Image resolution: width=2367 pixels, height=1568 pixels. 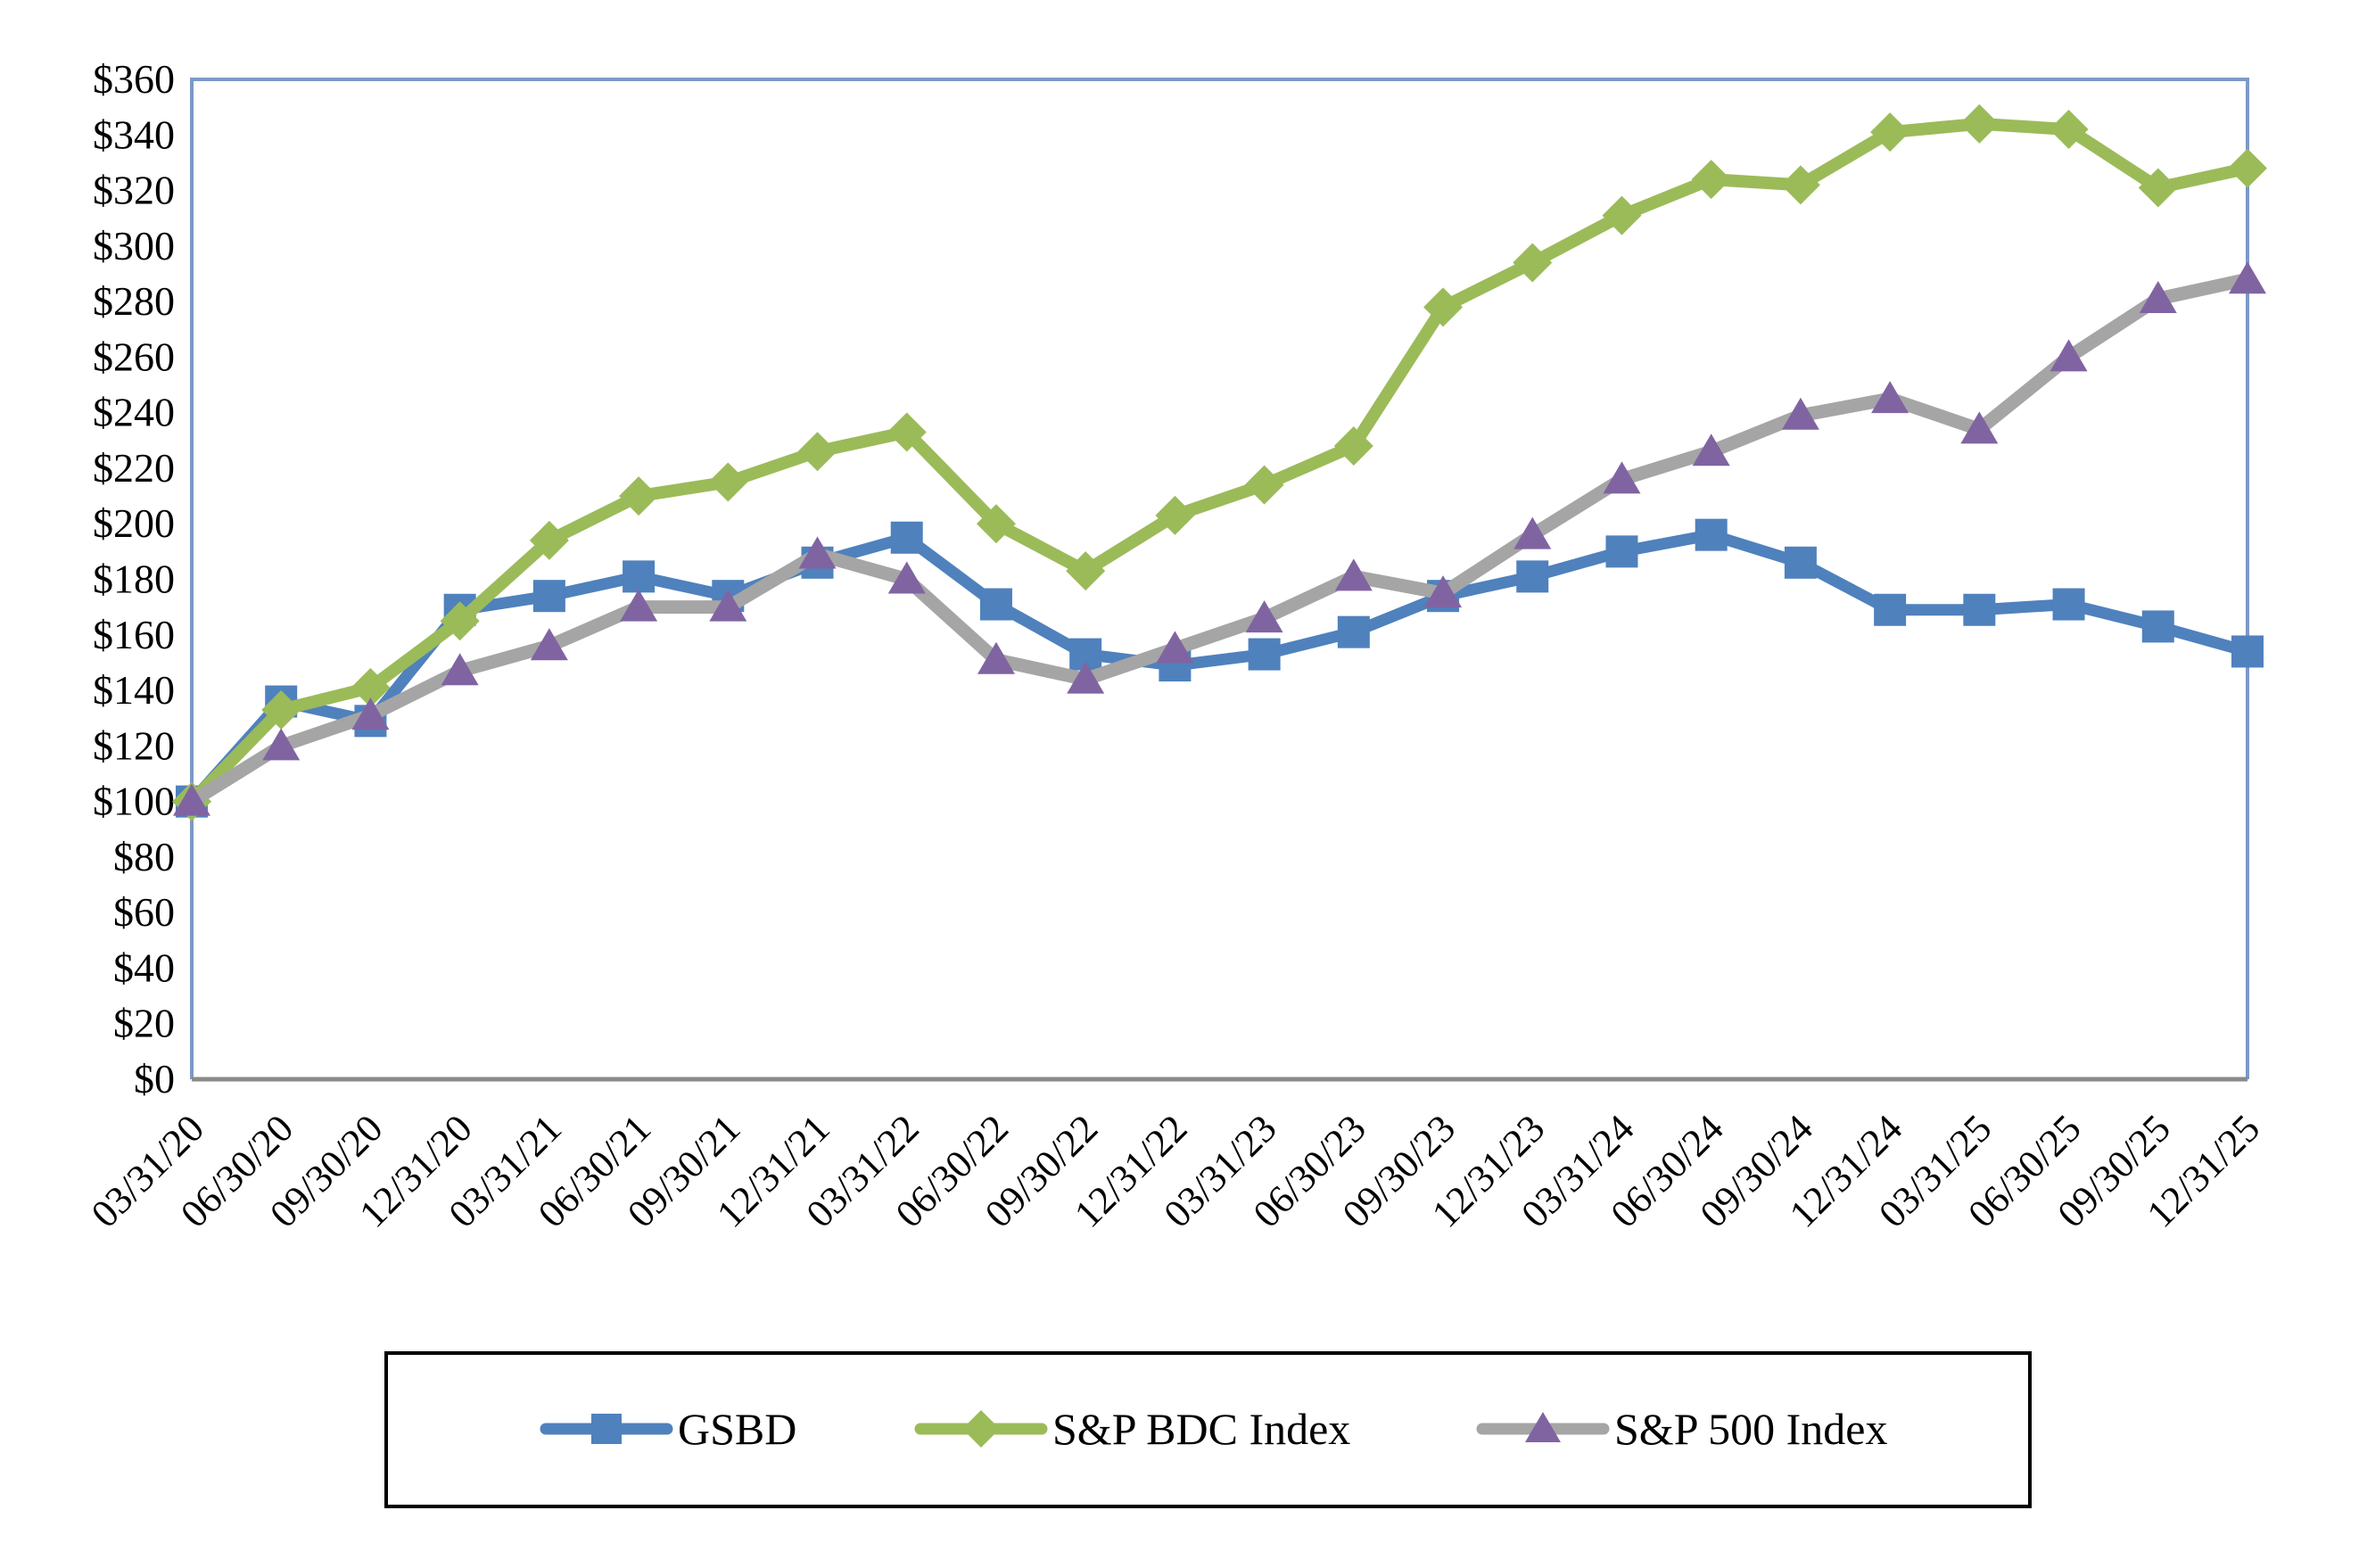 What do you see at coordinates (134, 301) in the screenshot?
I see `y-tick-label: $280` at bounding box center [134, 301].